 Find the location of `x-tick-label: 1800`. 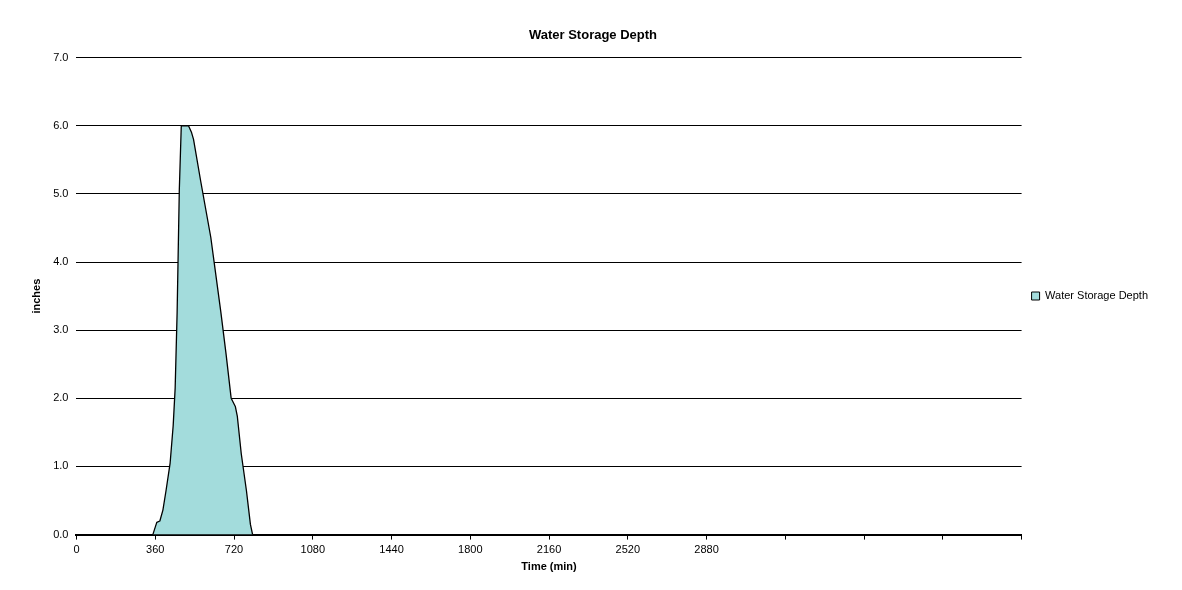

x-tick-label: 1800 is located at coordinates (470, 549).